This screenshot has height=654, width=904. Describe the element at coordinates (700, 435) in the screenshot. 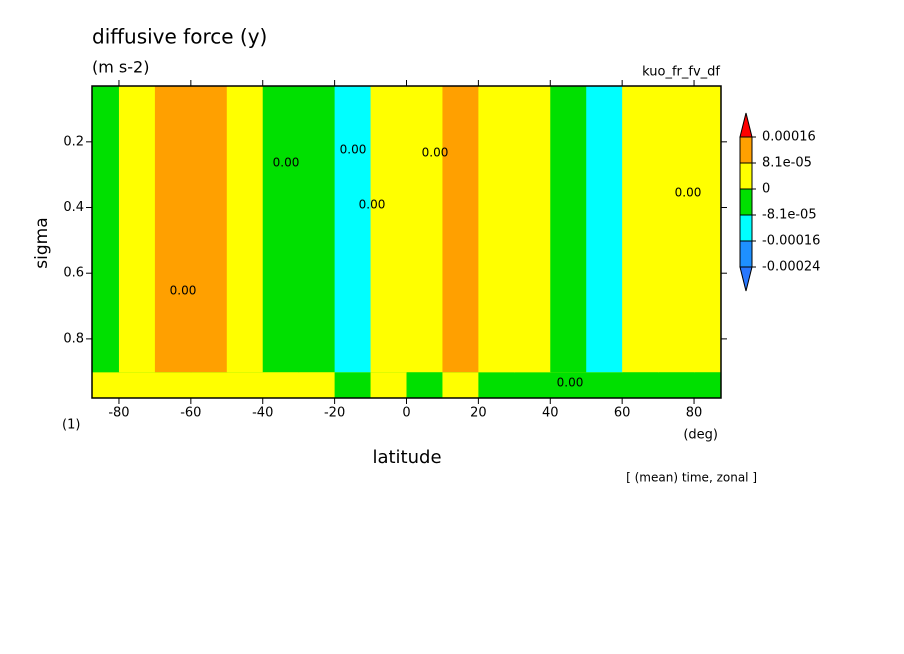

I see `x-axis-unit: (deg)` at that location.